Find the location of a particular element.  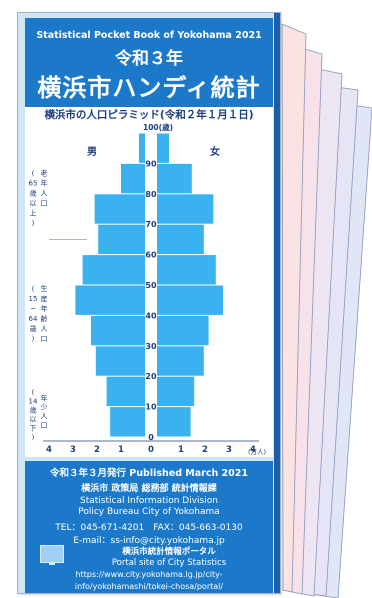

group-young-range-4: 下 is located at coordinates (33, 428).